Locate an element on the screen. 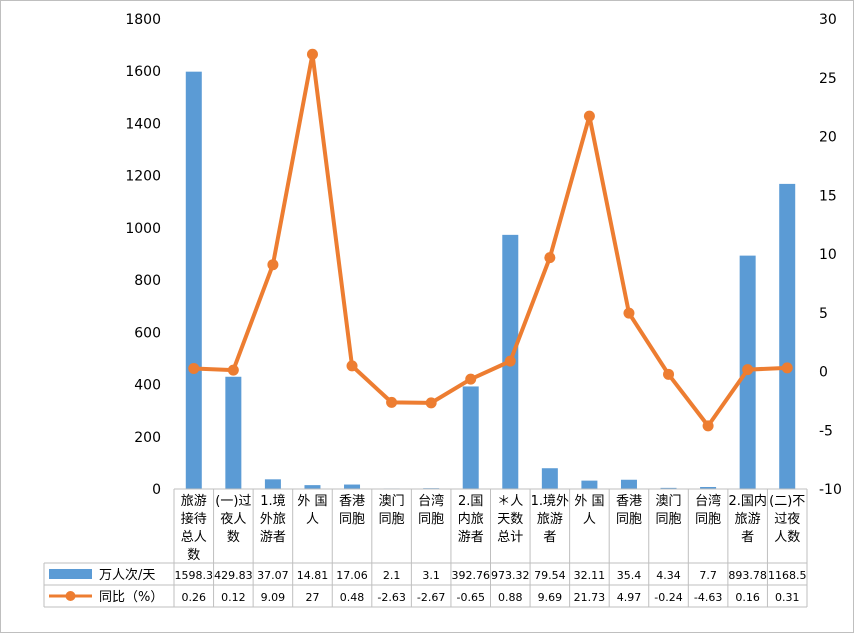  category-label: (一)过 is located at coordinates (233, 501).